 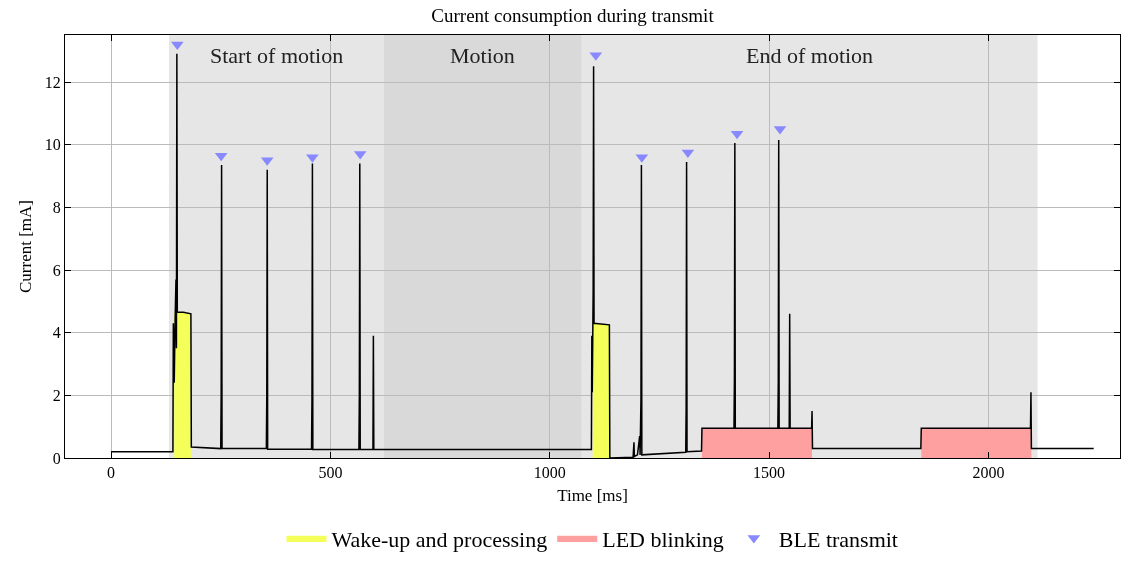 I want to click on legend-label: Wake-up and processing, so click(x=439, y=539).